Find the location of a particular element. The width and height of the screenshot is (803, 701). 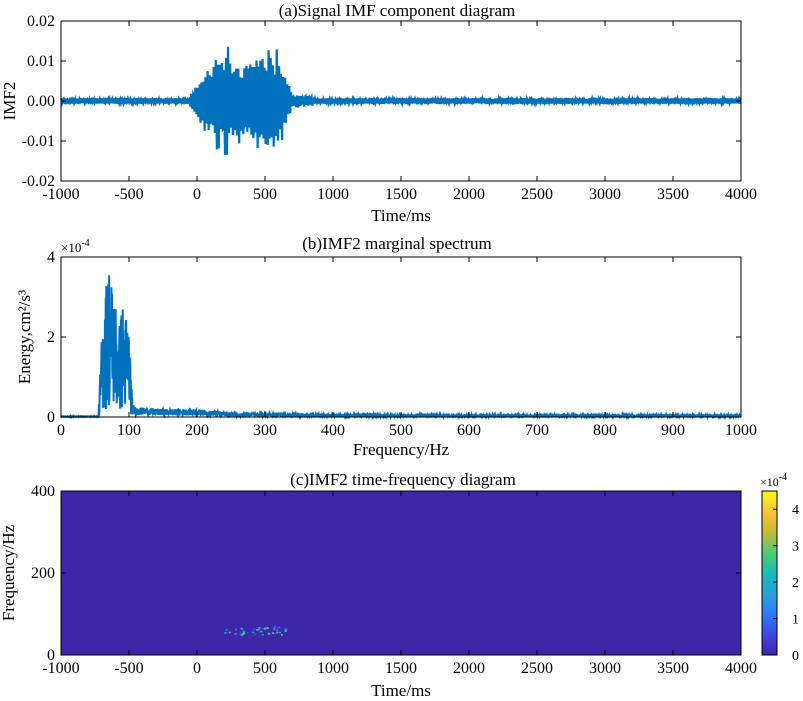

y-tick-label: 0.00 is located at coordinates (41, 101).